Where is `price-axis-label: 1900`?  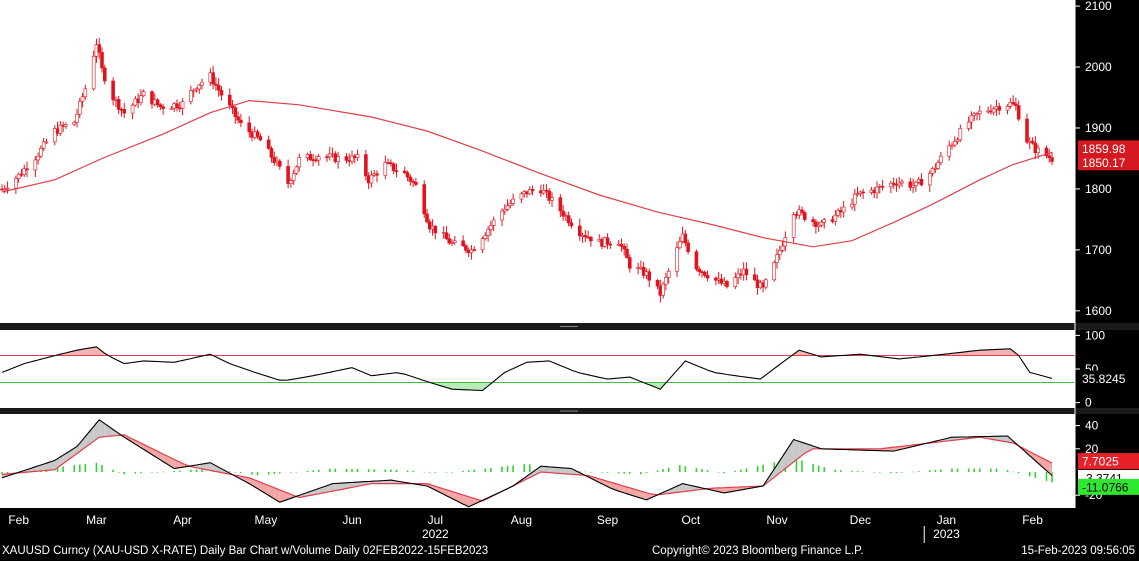
price-axis-label: 1900 is located at coordinates (1098, 128).